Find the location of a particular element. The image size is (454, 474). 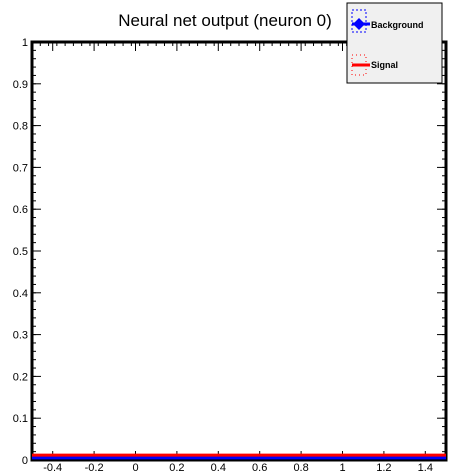

y-tick-label: 0.4 is located at coordinates (20, 294).